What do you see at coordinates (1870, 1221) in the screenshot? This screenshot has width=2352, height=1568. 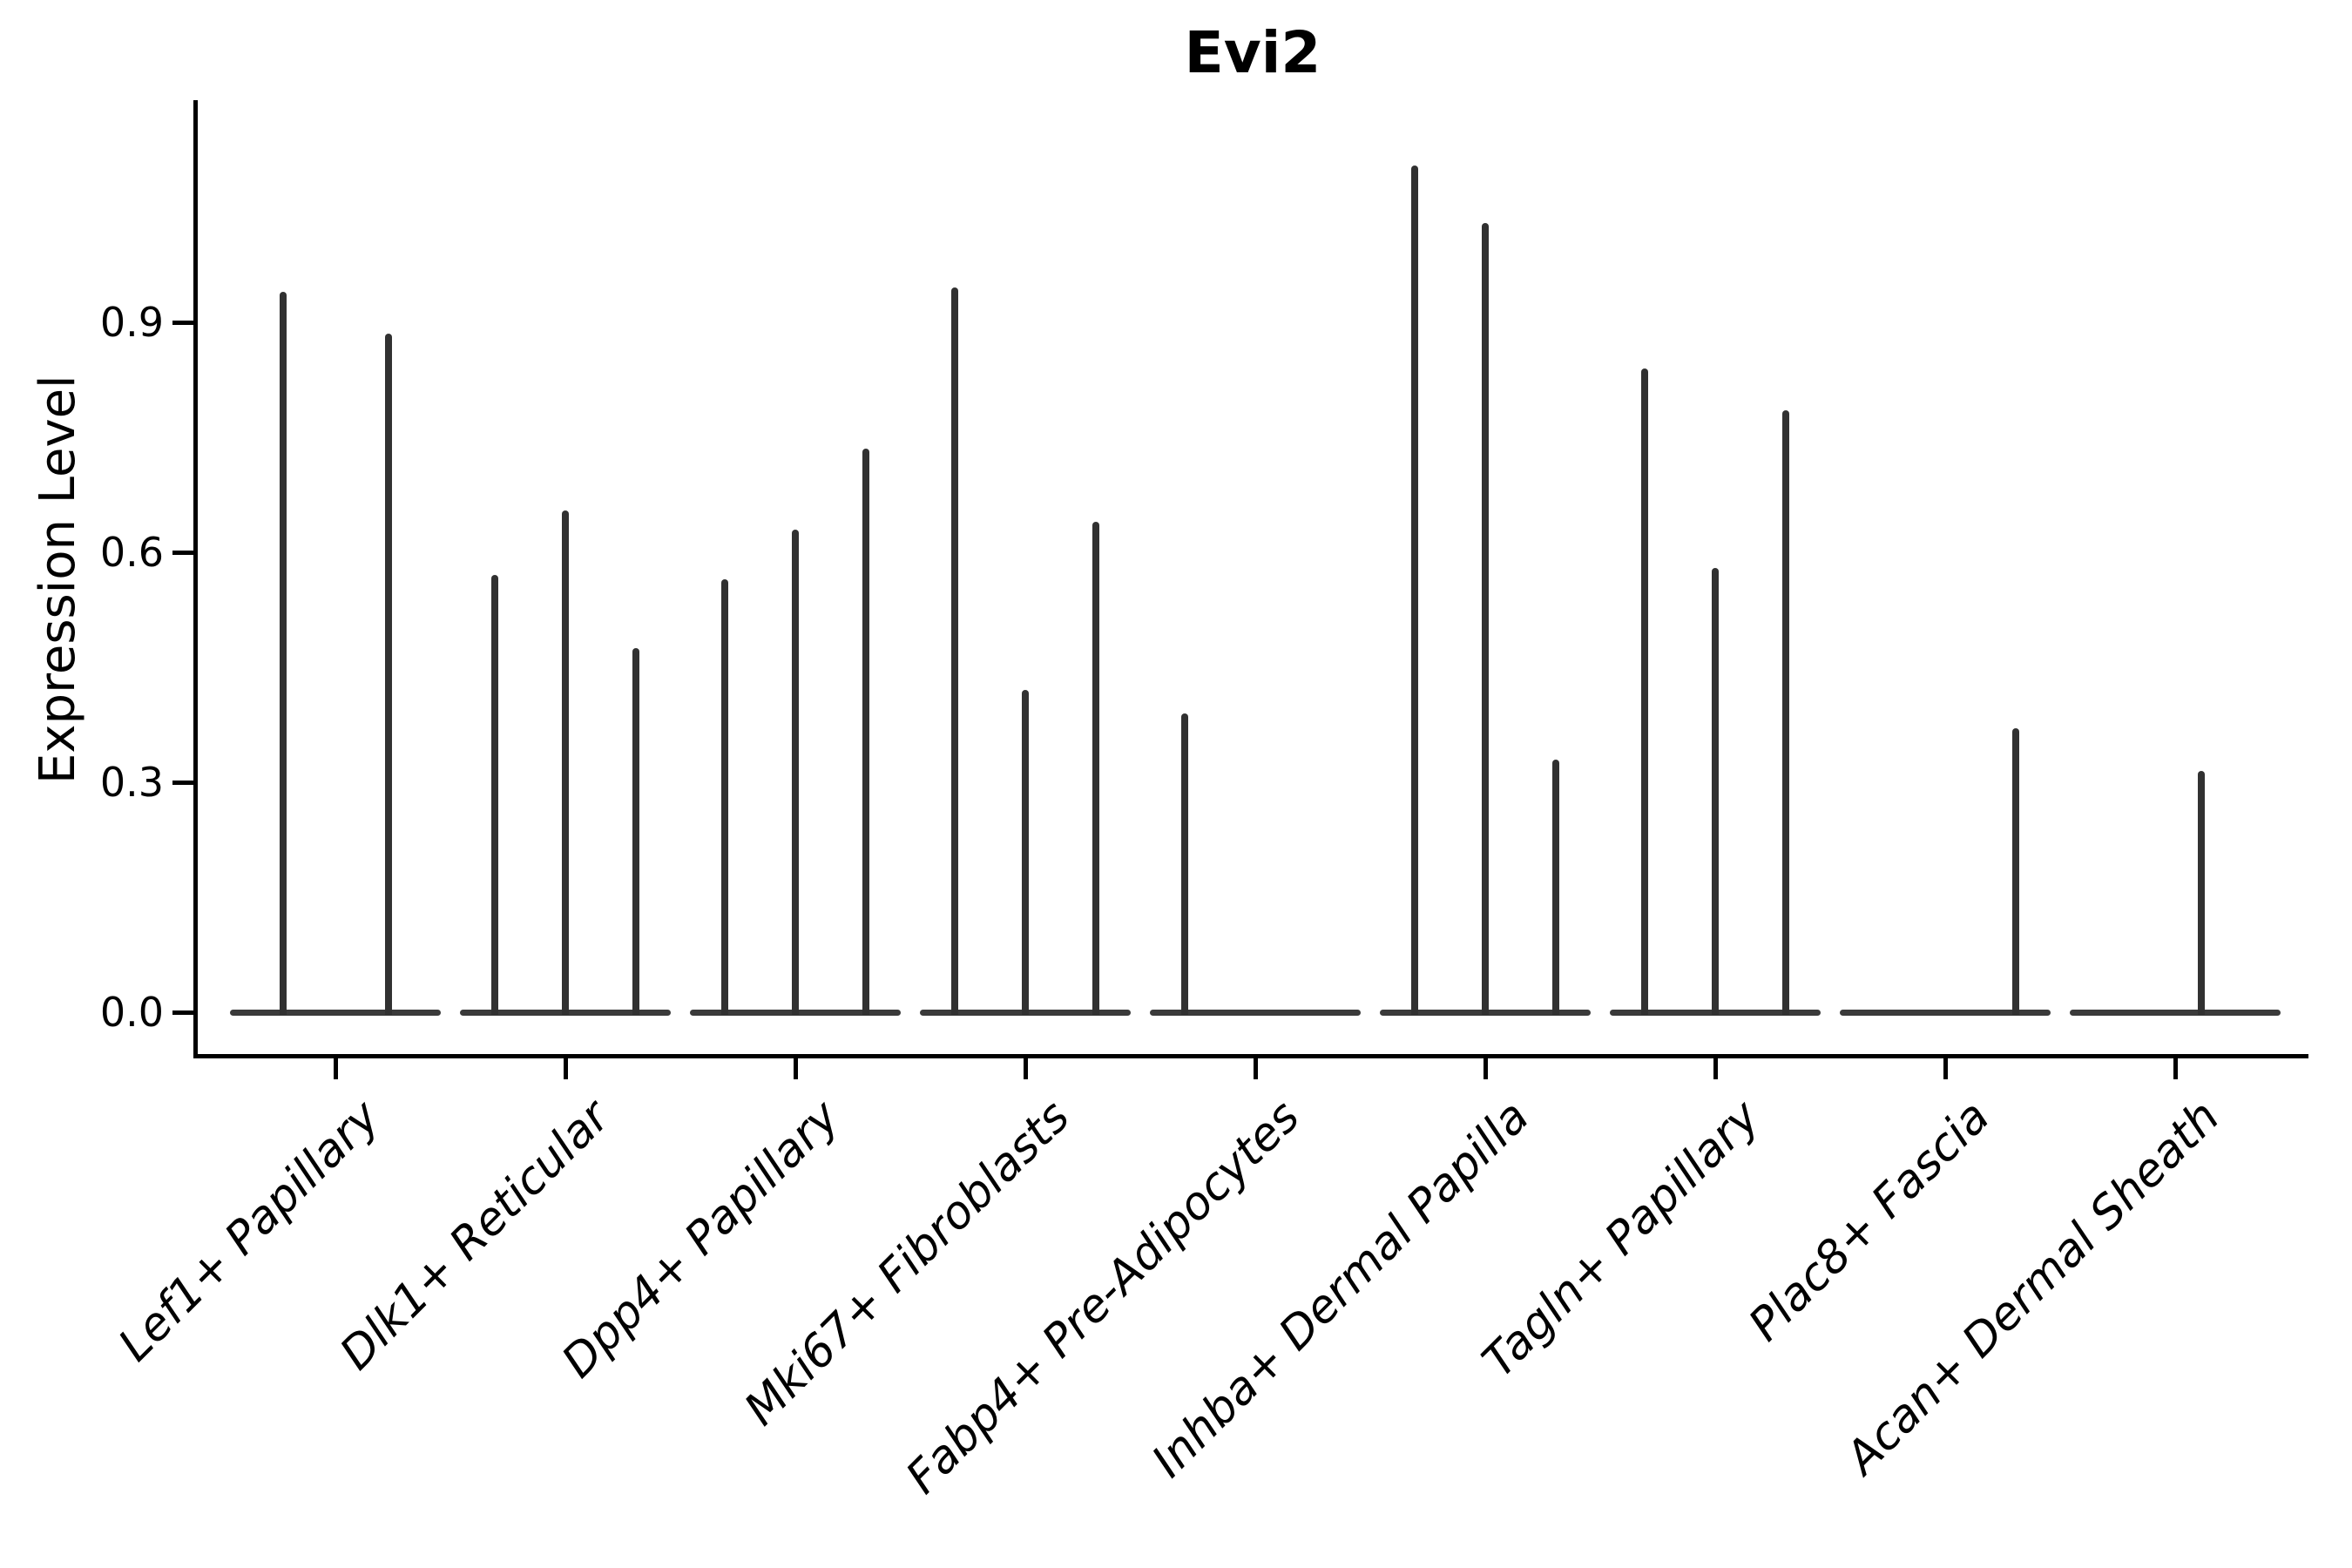 I see `x-tick-label: Plac8+ Fascia` at bounding box center [1870, 1221].